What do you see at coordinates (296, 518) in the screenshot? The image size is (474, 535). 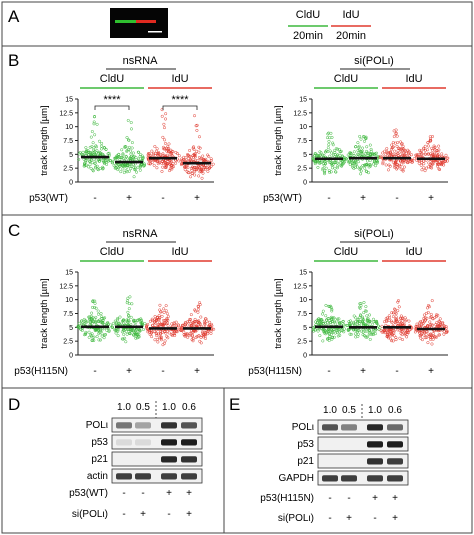 I see `condition-label: si(POLι)` at bounding box center [296, 518].